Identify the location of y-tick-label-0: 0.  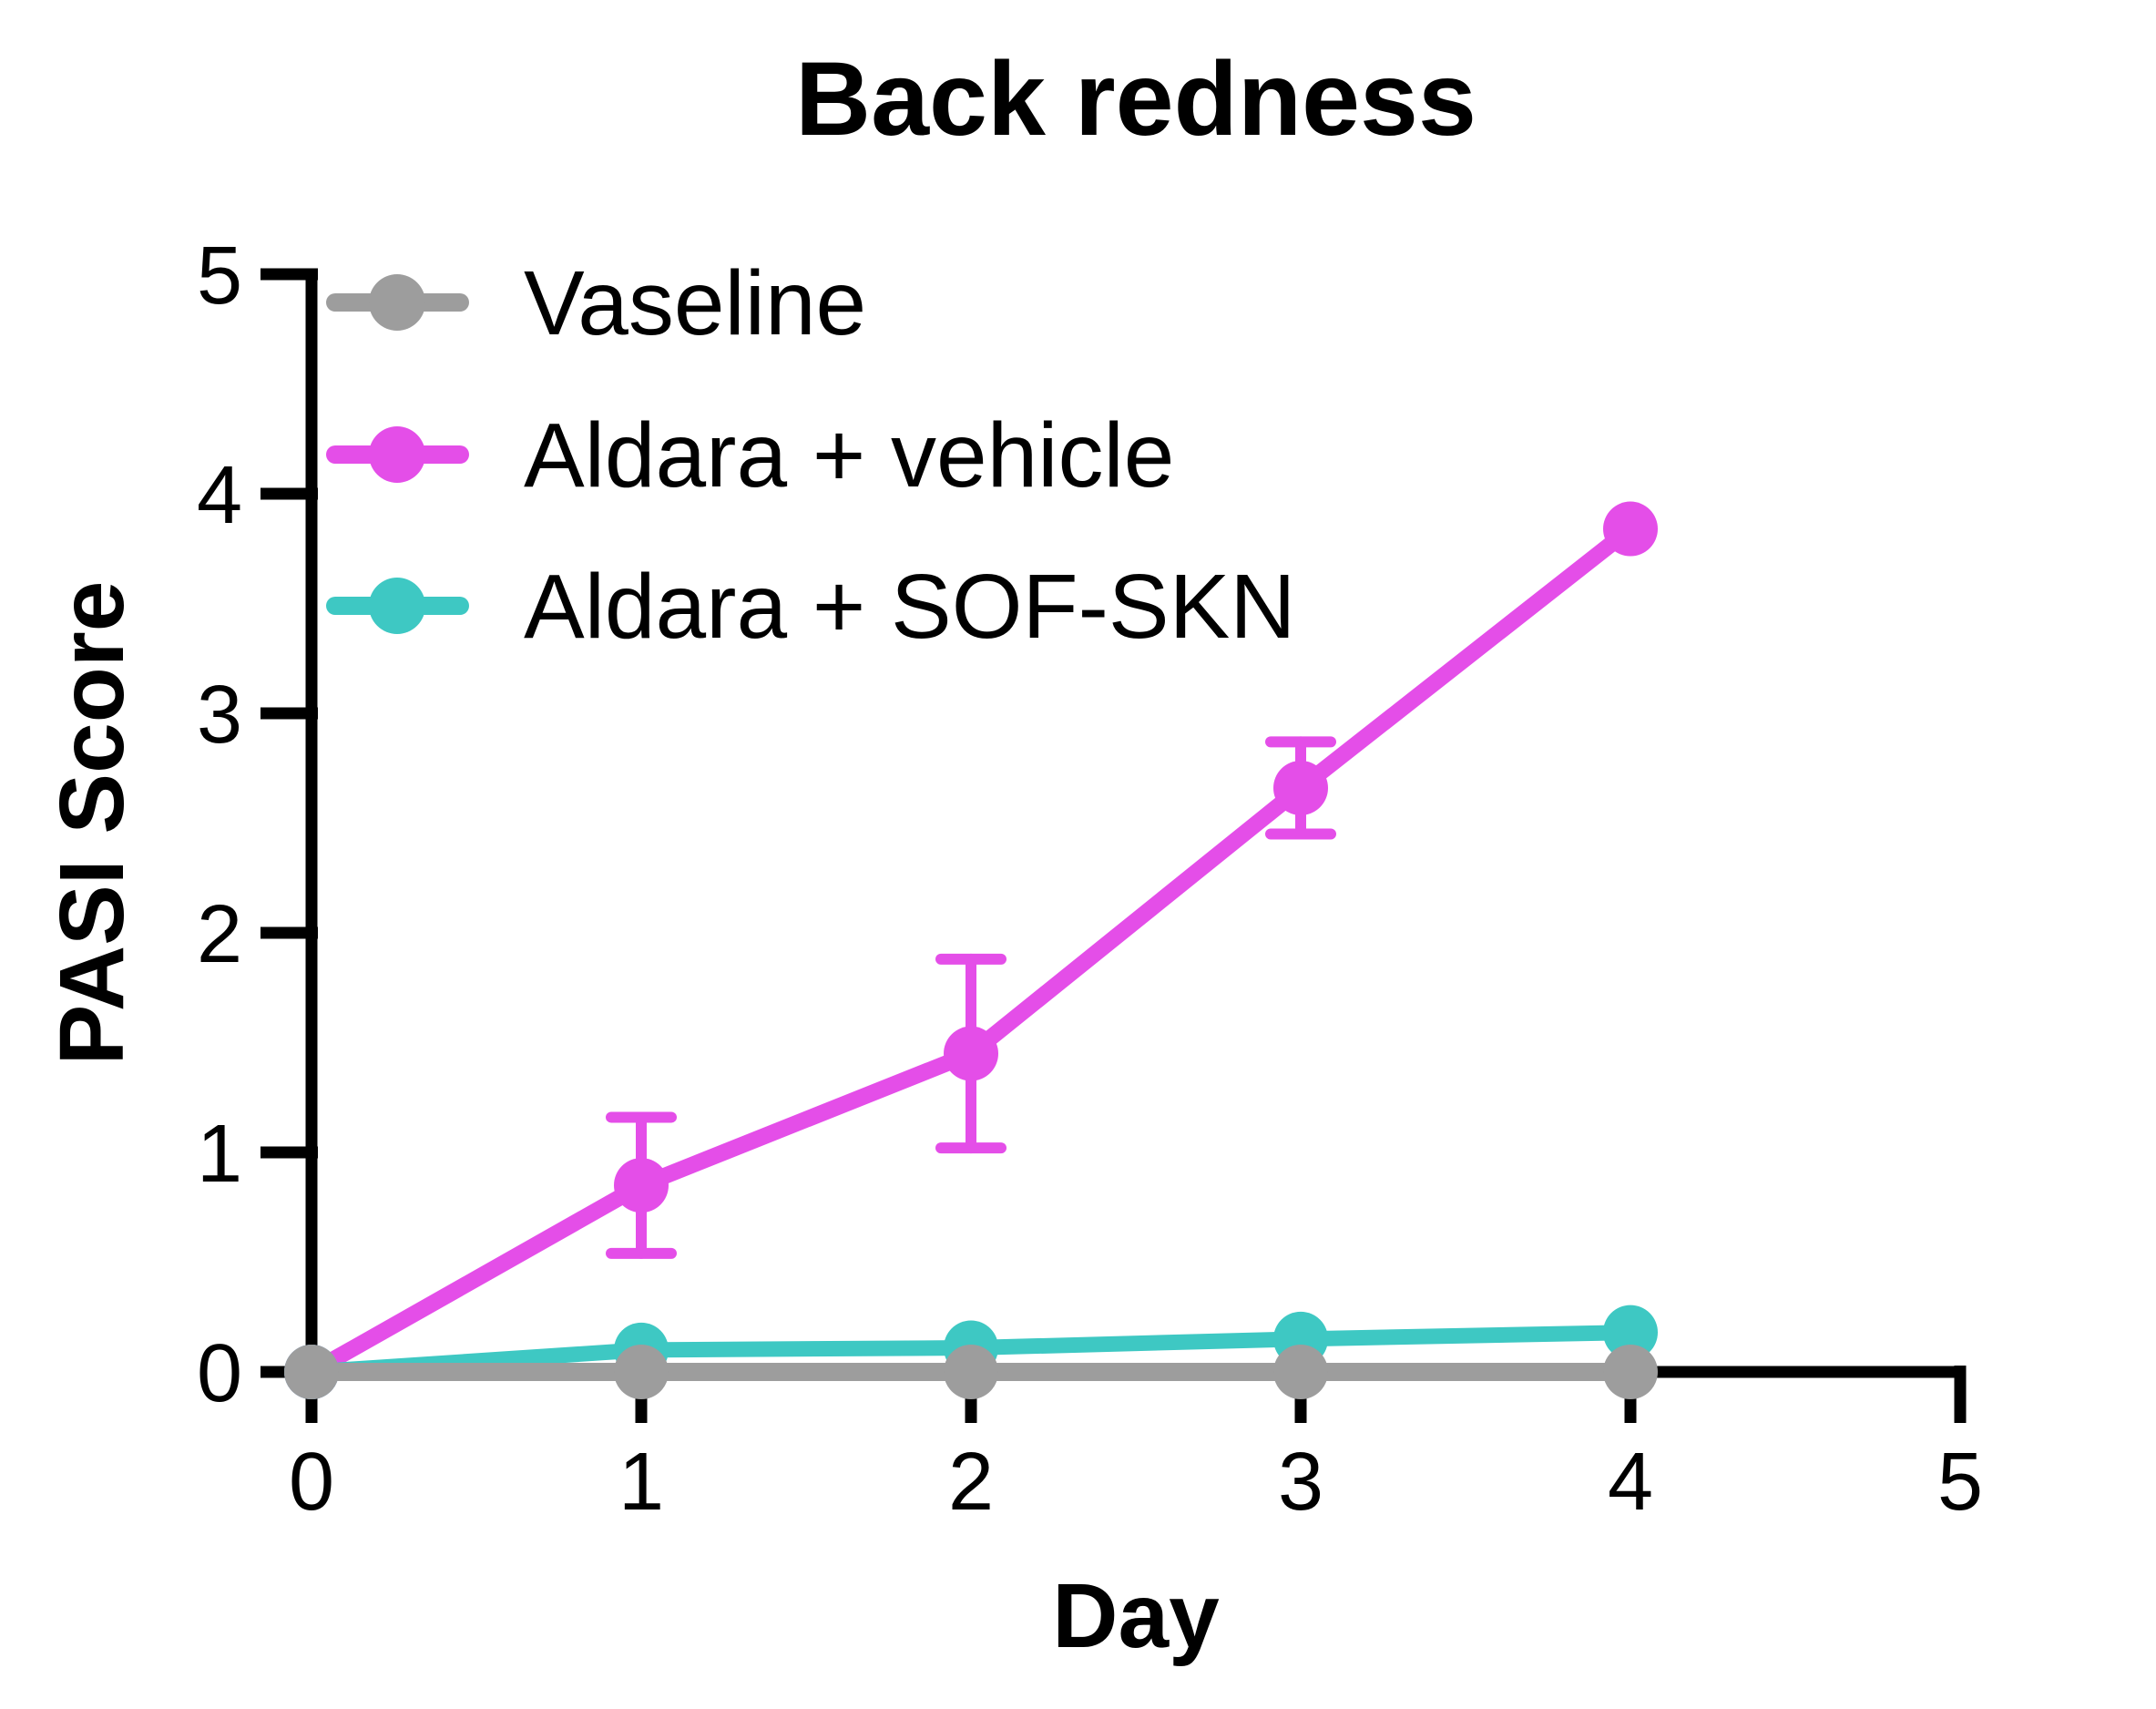
(219, 1373).